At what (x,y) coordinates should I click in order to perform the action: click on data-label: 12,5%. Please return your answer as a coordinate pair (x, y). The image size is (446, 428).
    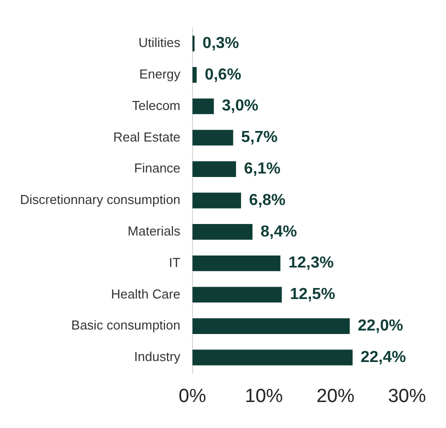
    Looking at the image, I should click on (313, 295).